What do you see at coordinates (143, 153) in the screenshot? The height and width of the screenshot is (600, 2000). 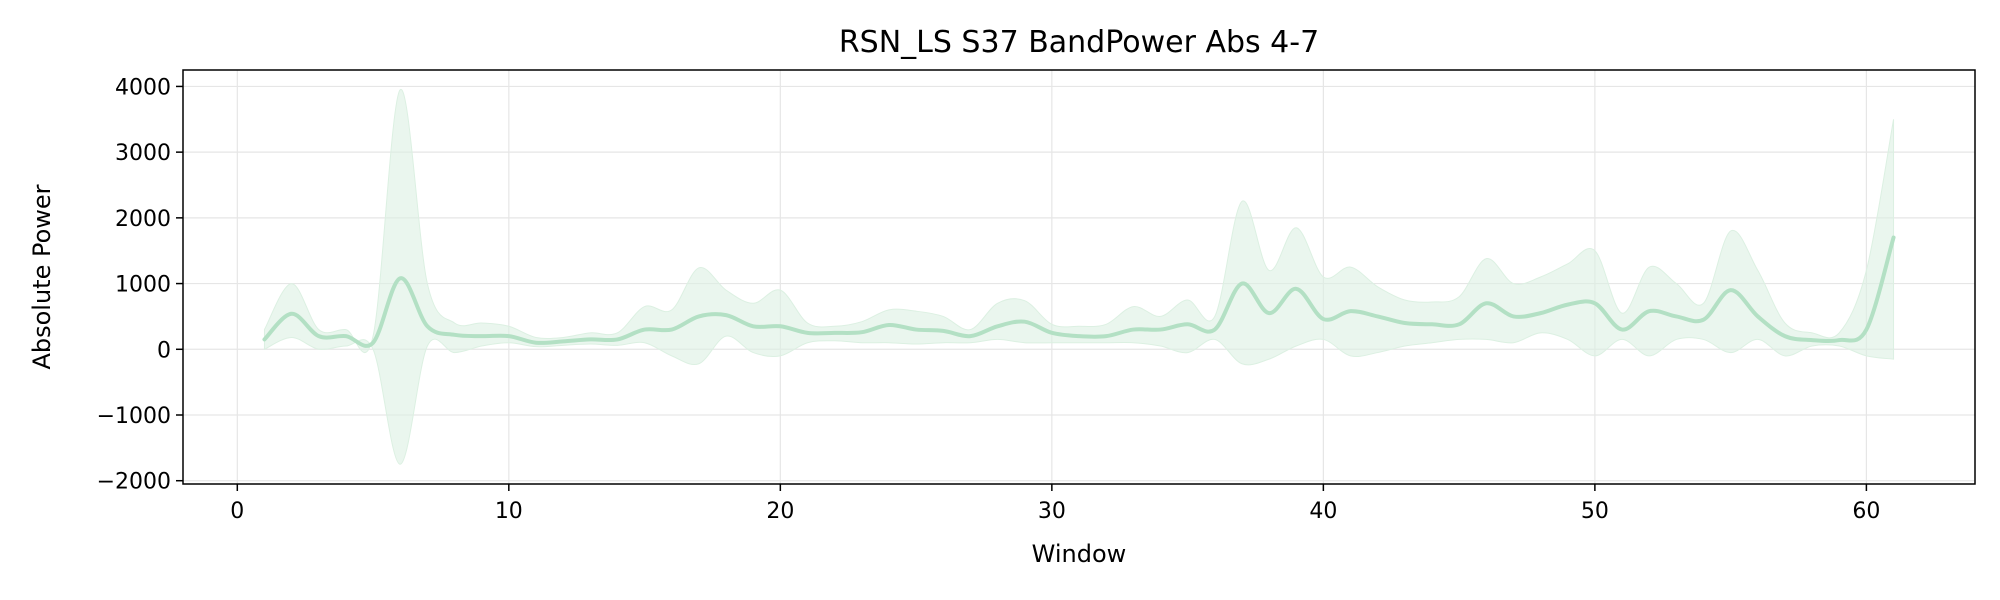 I see `y-tick-label: 3000` at bounding box center [143, 153].